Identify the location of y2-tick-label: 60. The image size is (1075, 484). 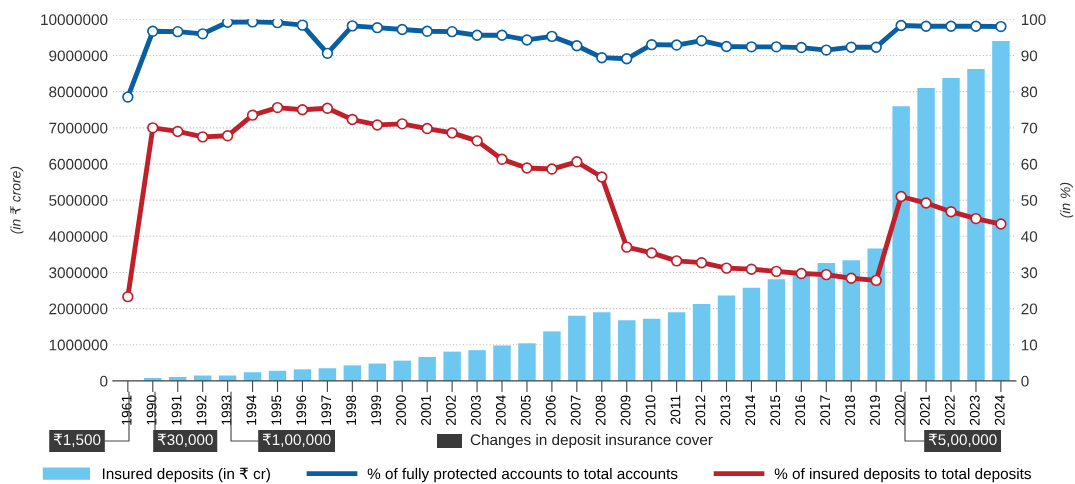
(1029, 164).